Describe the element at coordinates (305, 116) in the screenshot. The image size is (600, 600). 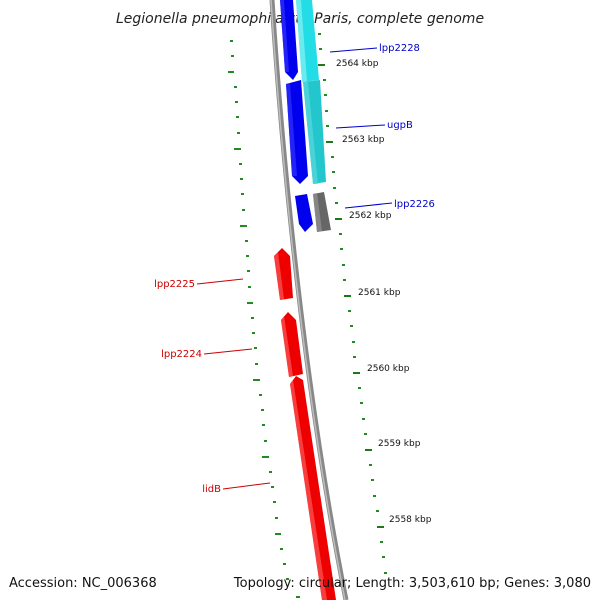
I see `forward-genes` at that location.